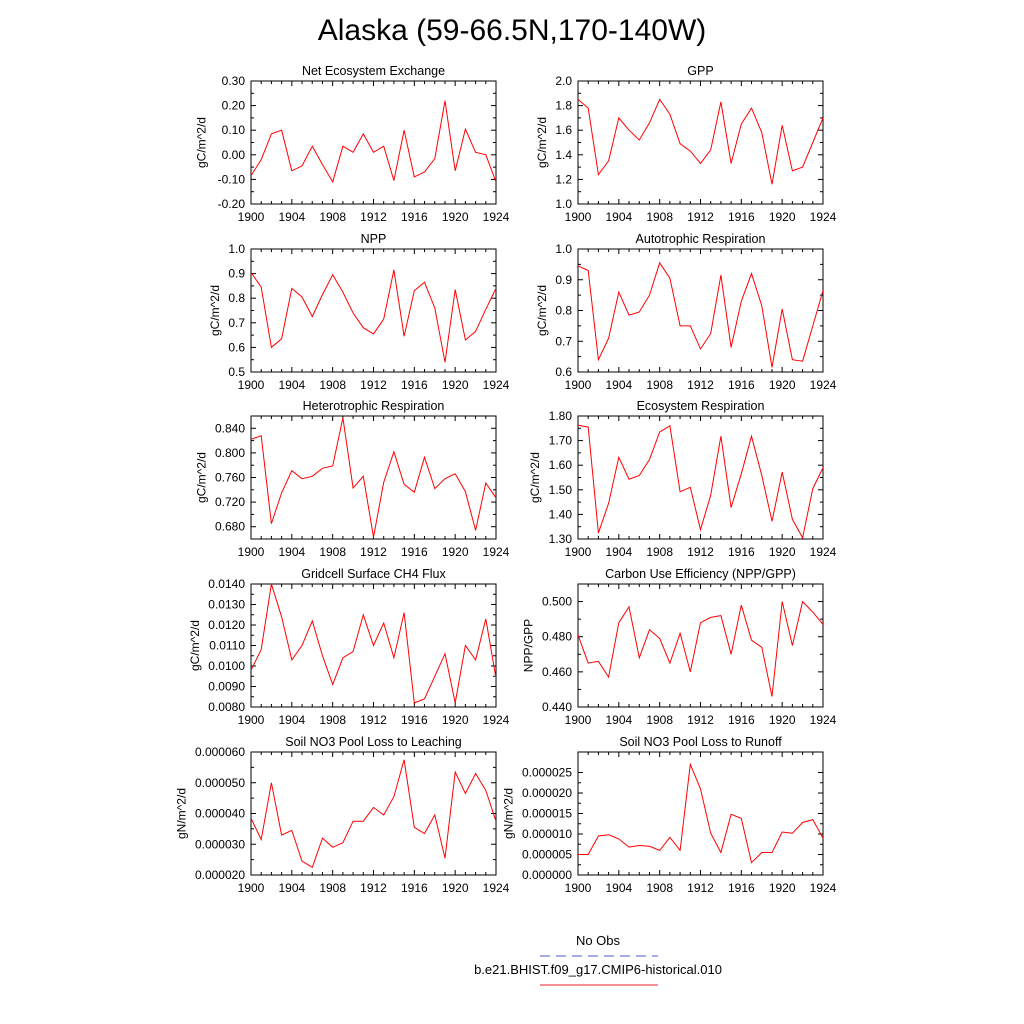  What do you see at coordinates (700, 574) in the screenshot?
I see `panel-title: Carbon Use Efficiency (NPP/GPP)` at bounding box center [700, 574].